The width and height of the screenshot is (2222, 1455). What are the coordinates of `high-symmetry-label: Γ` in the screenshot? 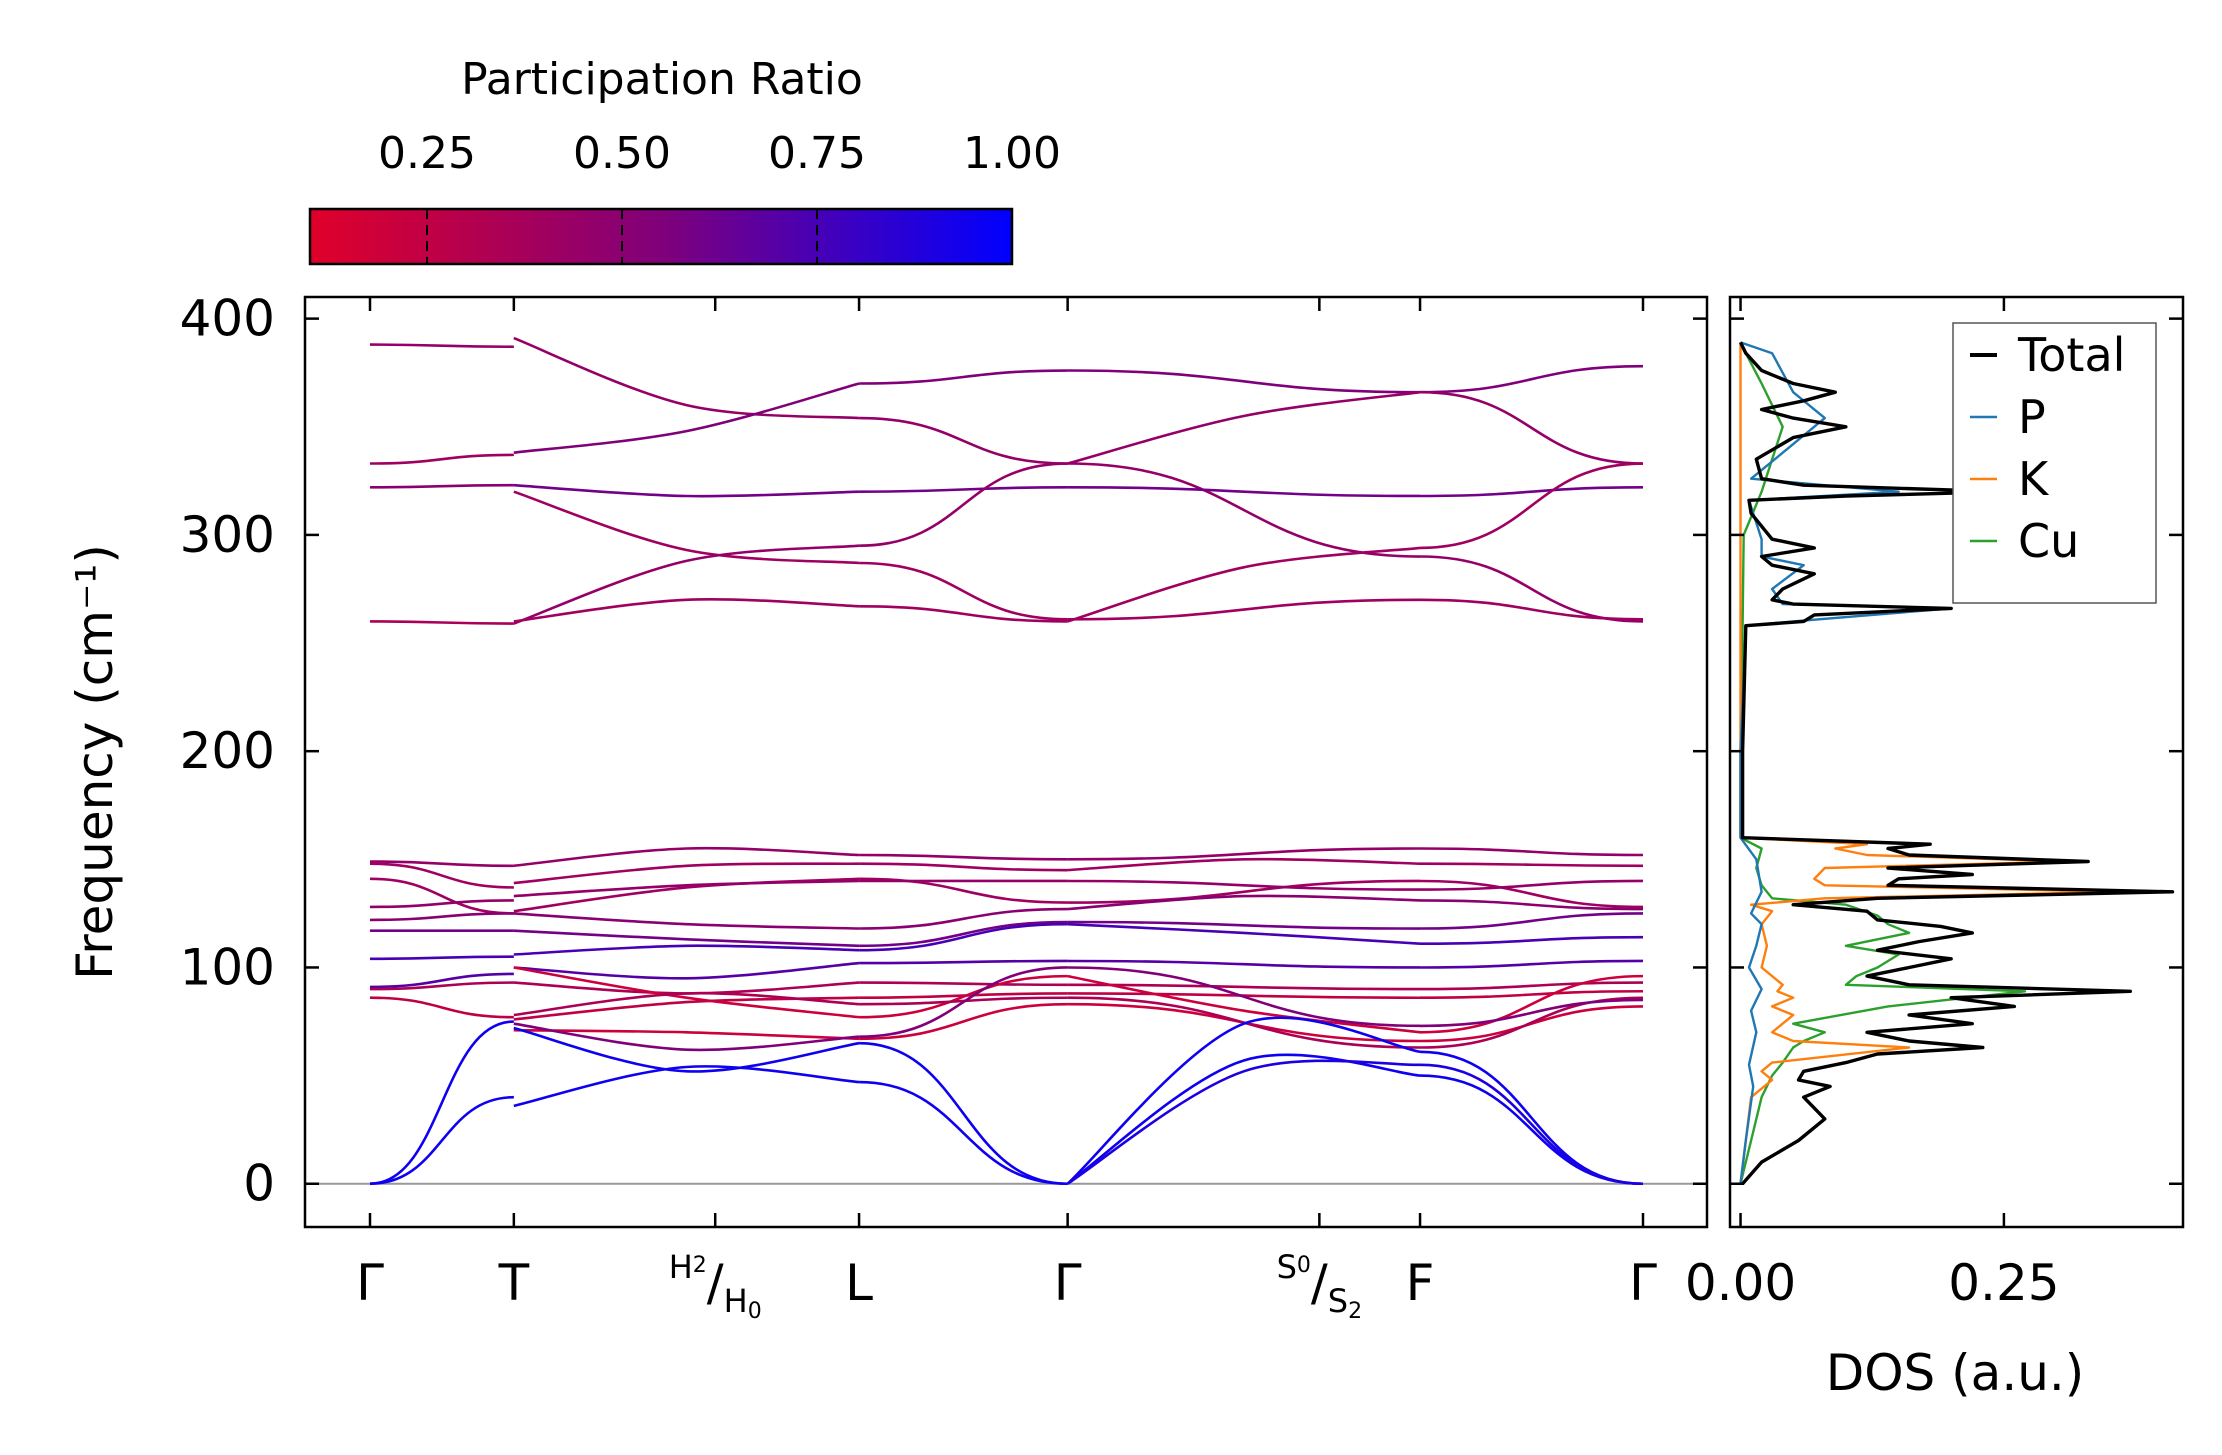 It's located at (370, 1283).